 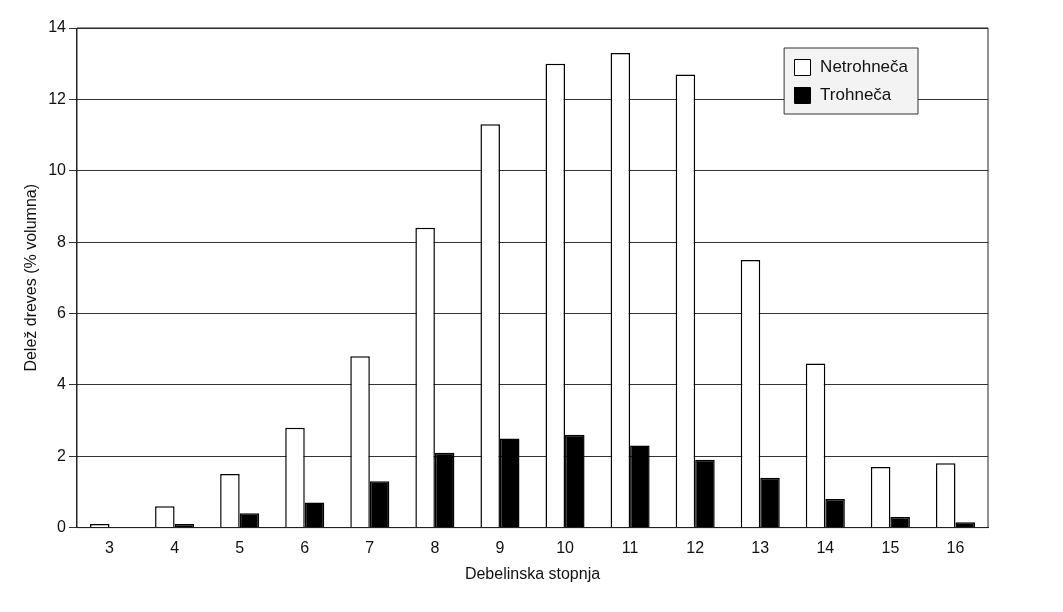 I want to click on y-tick-label: 8, so click(x=62, y=241).